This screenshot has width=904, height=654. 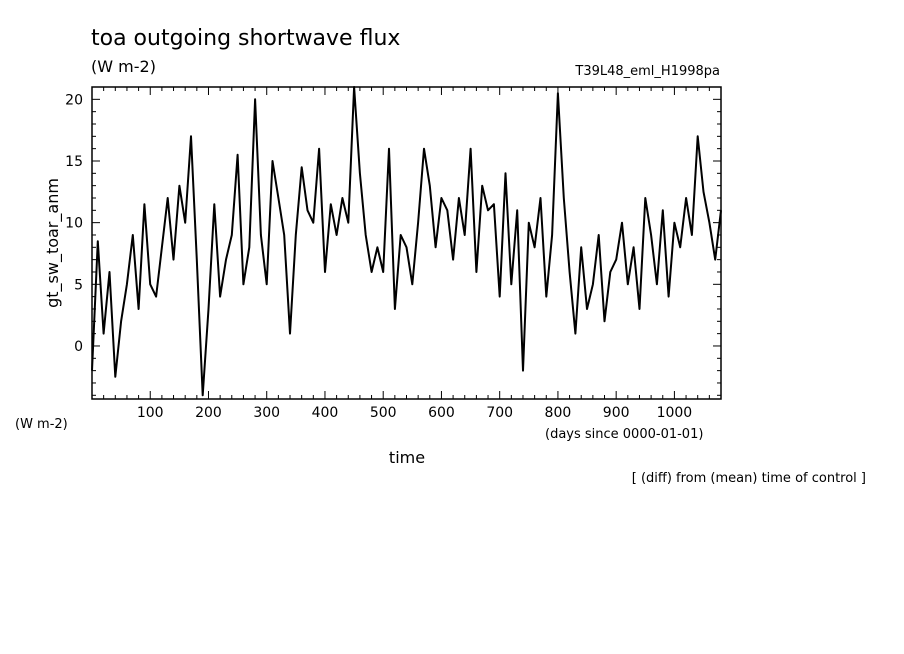 I want to click on x-tick-label: 900, so click(x=616, y=413).